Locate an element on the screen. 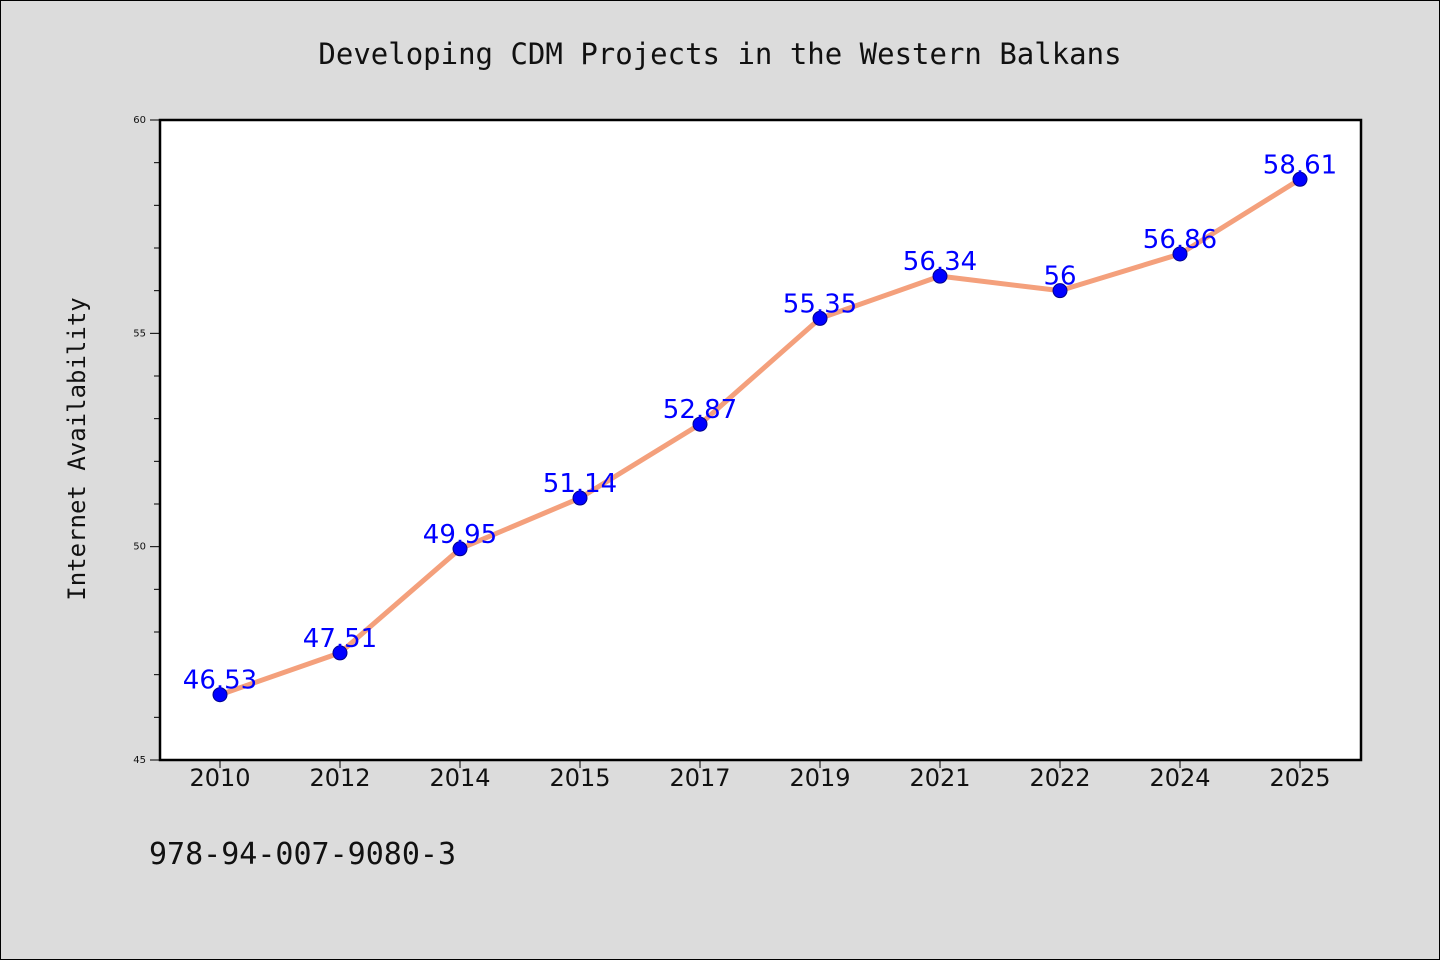  x-tick-label: 2017 is located at coordinates (699, 778).